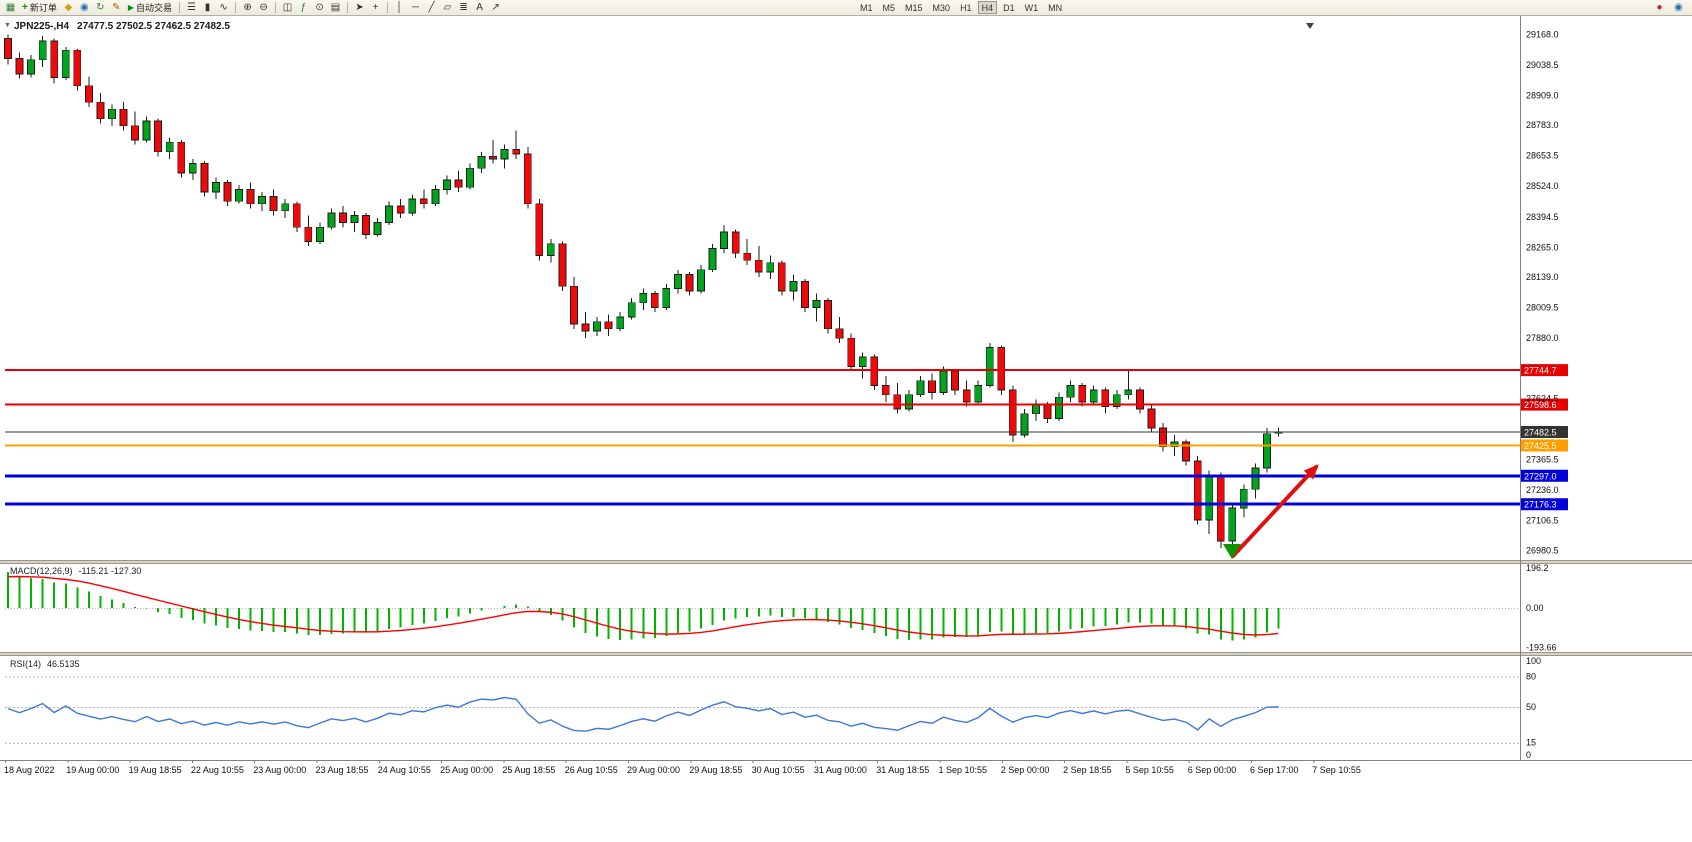 The height and width of the screenshot is (842, 1692). I want to click on mql5-market-button: ◆, so click(68, 7).